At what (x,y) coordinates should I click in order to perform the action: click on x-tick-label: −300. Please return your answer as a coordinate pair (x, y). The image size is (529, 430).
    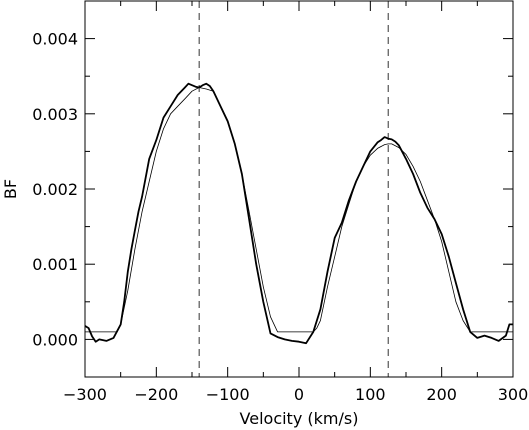
    Looking at the image, I should click on (85, 394).